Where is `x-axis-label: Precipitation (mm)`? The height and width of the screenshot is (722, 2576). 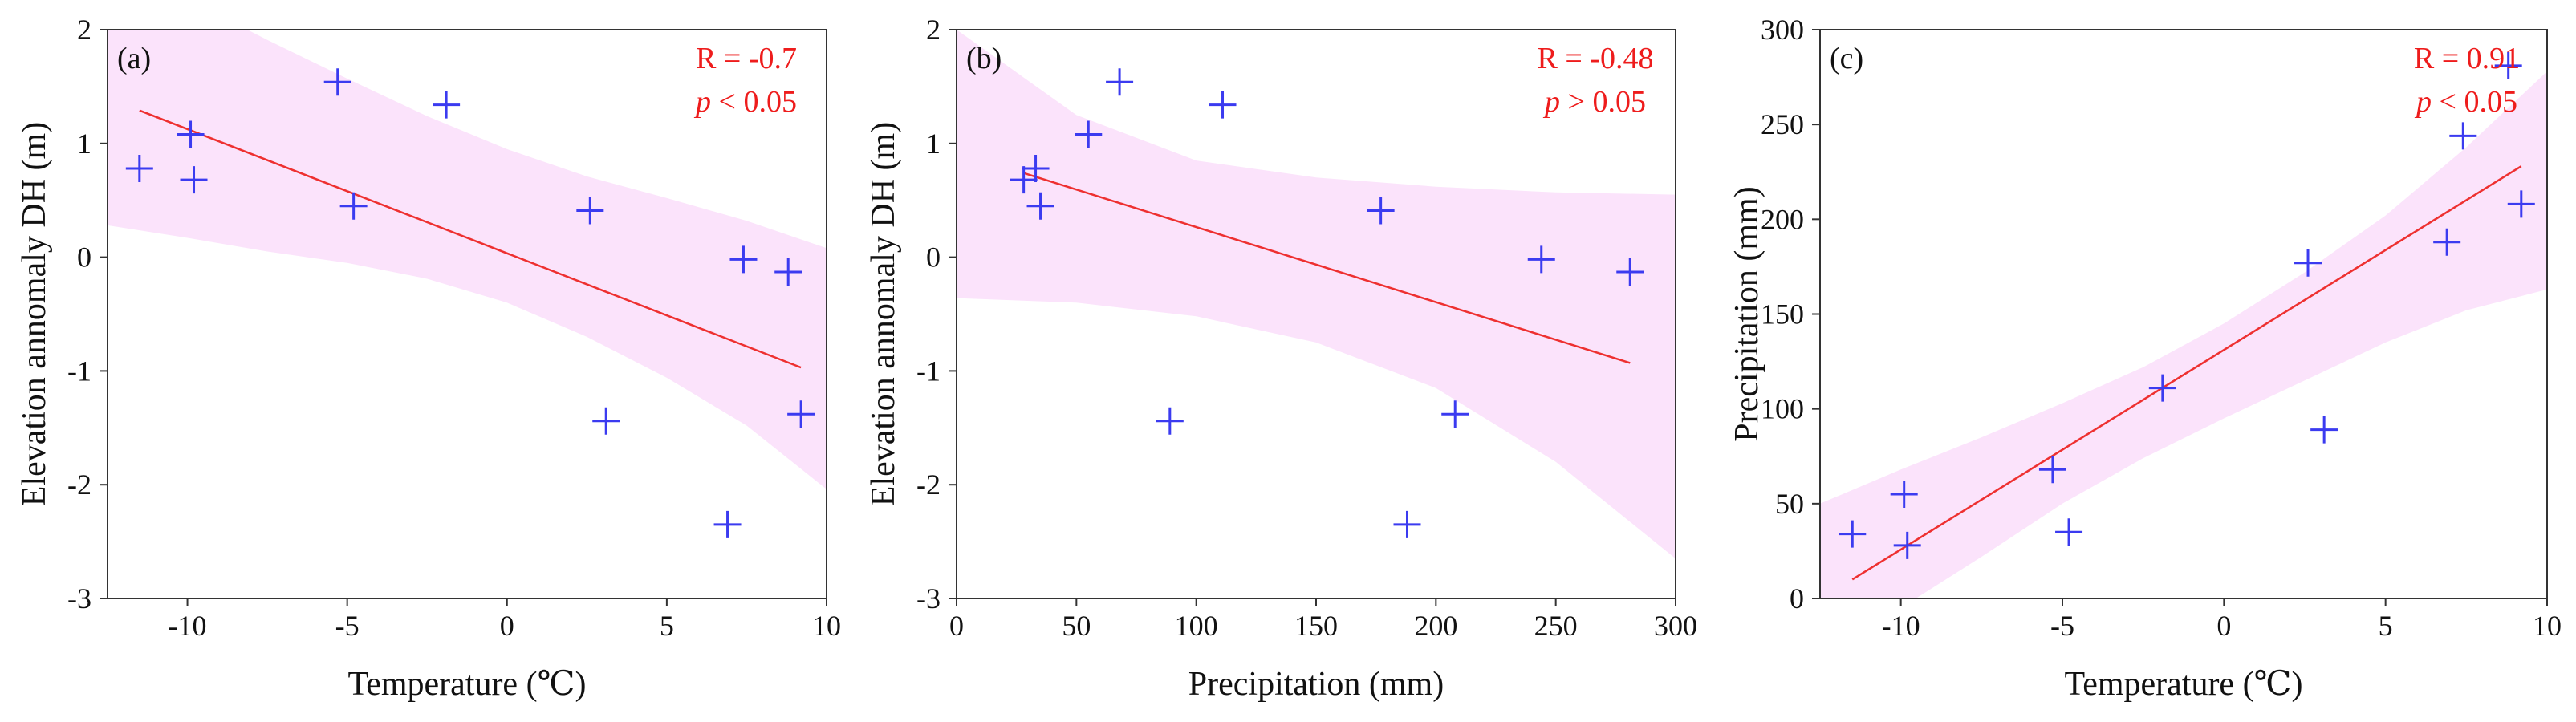 x-axis-label: Precipitation (mm) is located at coordinates (1316, 684).